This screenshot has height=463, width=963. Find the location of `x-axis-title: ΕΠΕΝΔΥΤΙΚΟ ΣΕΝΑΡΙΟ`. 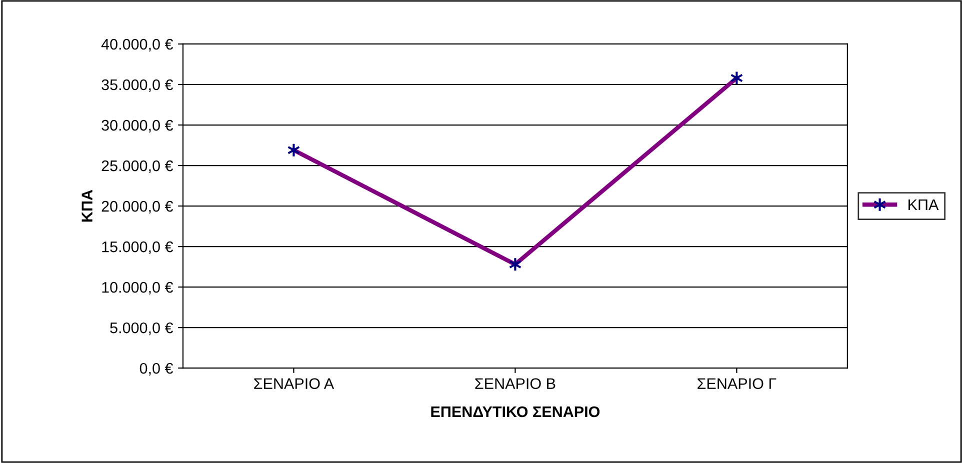

x-axis-title: ΕΠΕΝΔΥΤΙΚΟ ΣΕΝΑΡΙΟ is located at coordinates (515, 412).